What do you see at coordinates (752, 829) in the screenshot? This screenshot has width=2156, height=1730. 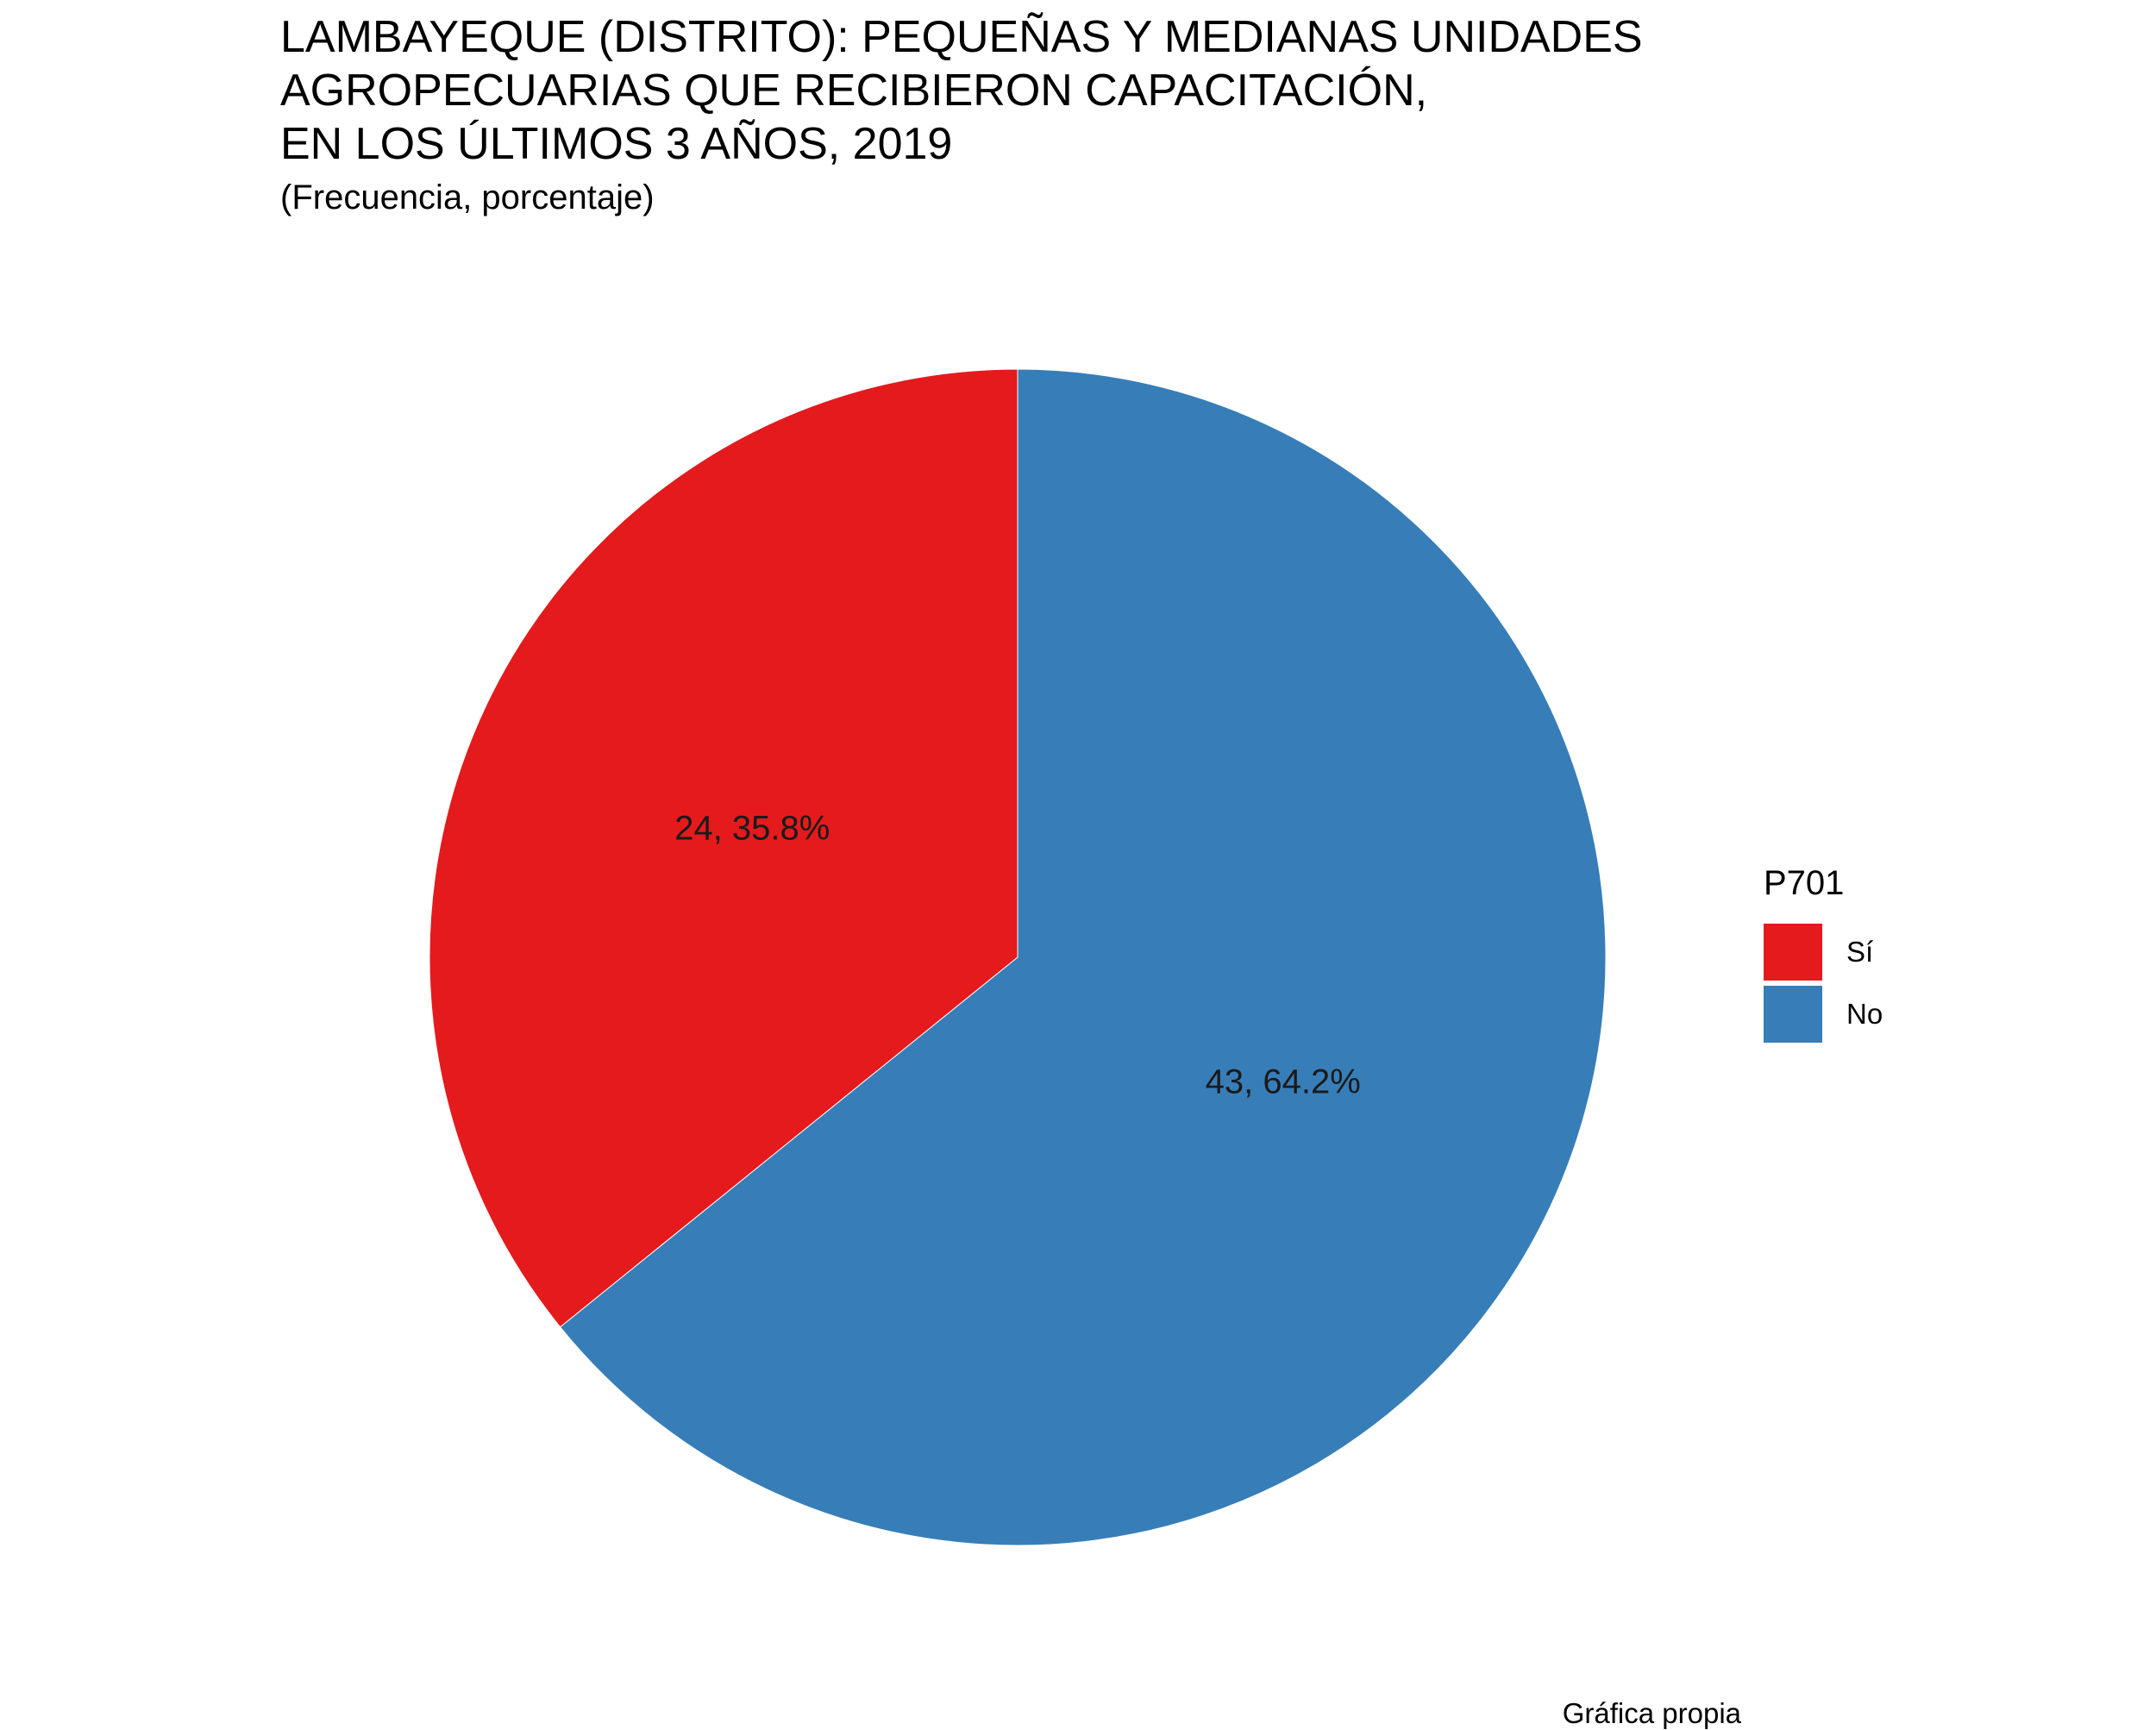 I see `pie-slice-label-si: 24, 35.8%` at bounding box center [752, 829].